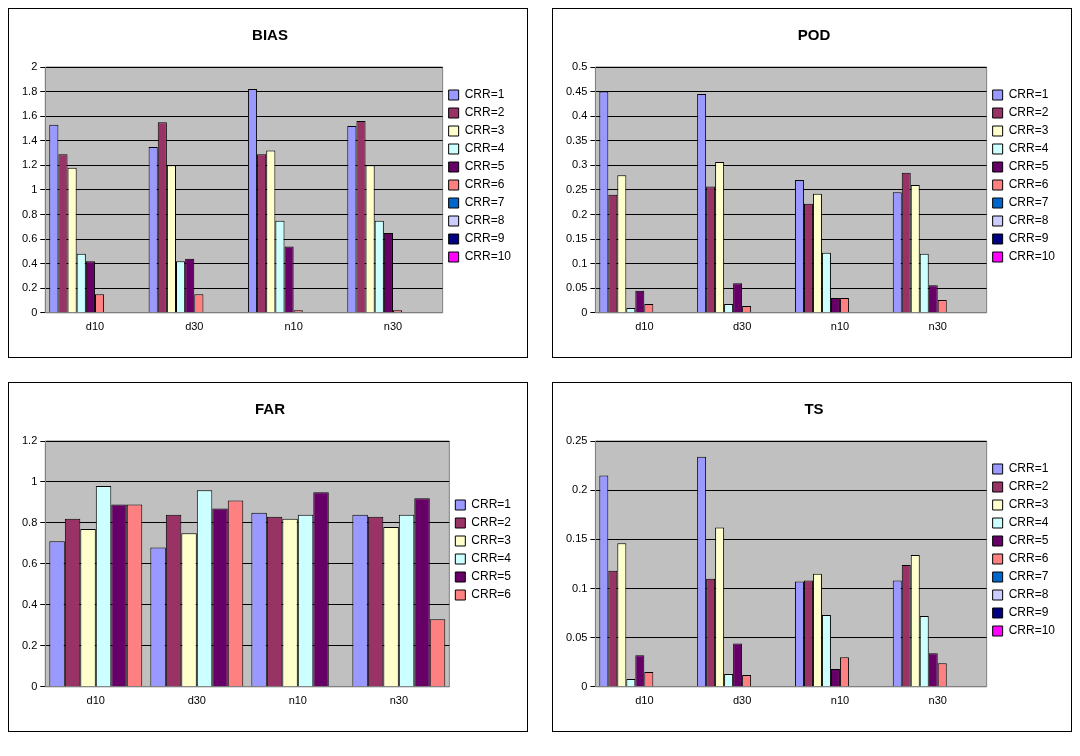 The width and height of the screenshot is (1080, 756). What do you see at coordinates (34, 66) in the screenshot?
I see `y-tick-label: 2` at bounding box center [34, 66].